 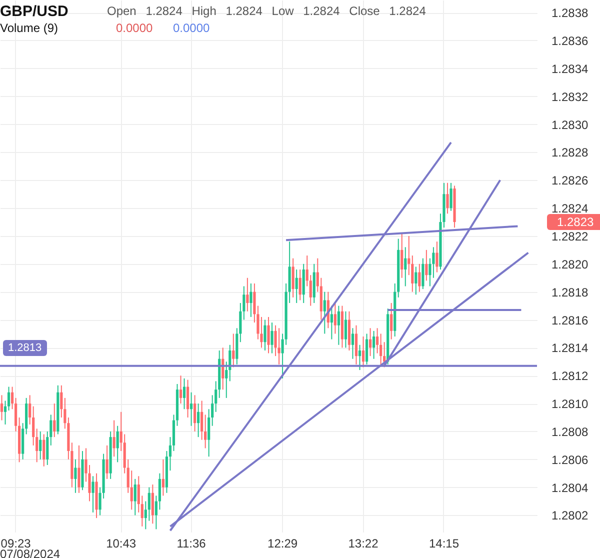 I want to click on y-tick-label: 1.2816, so click(x=570, y=320).